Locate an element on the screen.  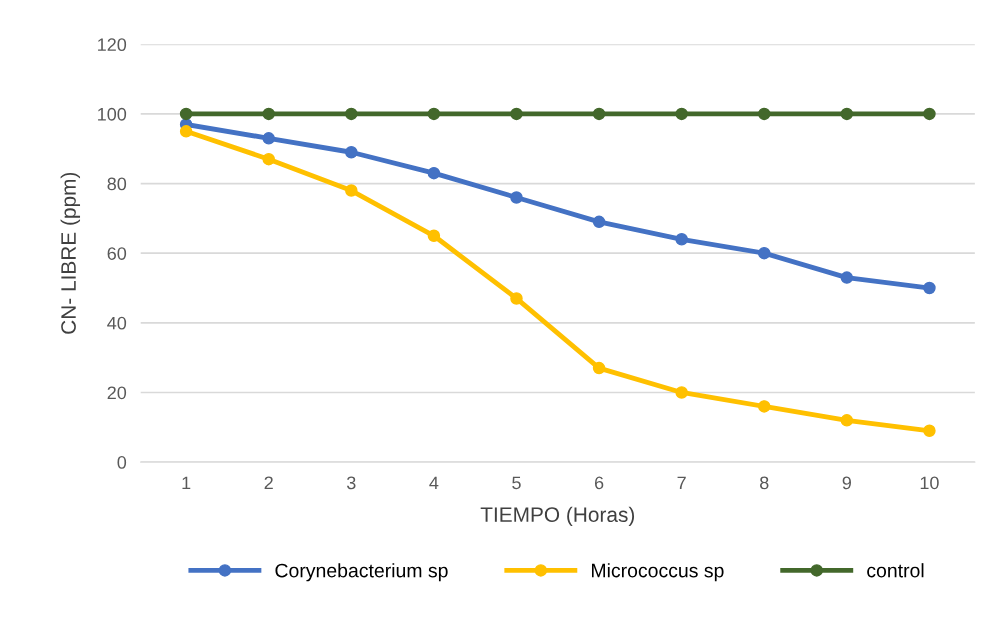
y-axis-title: CN- LIBRE (ppm) is located at coordinates (70, 253).